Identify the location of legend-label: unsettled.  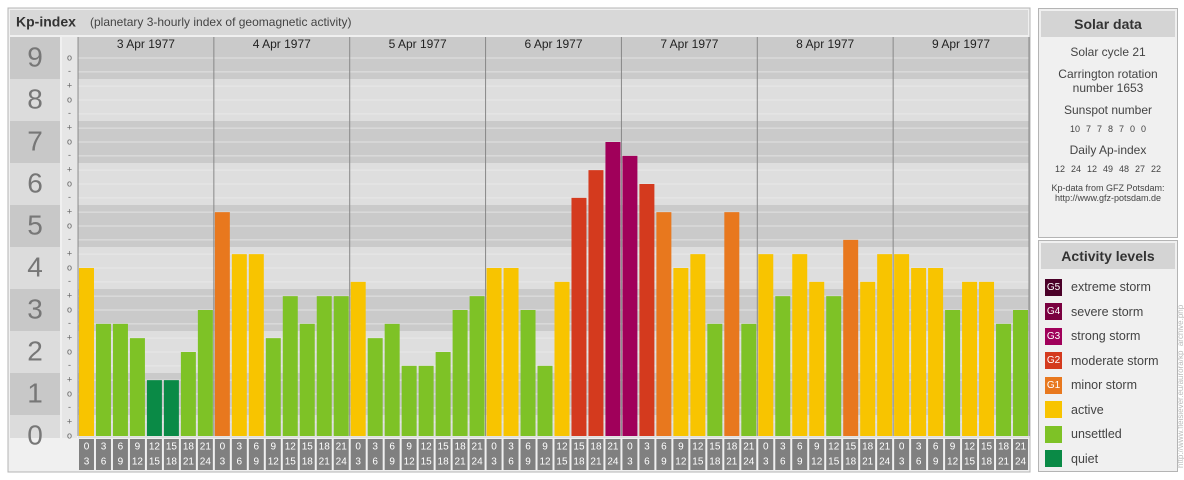
(1096, 434).